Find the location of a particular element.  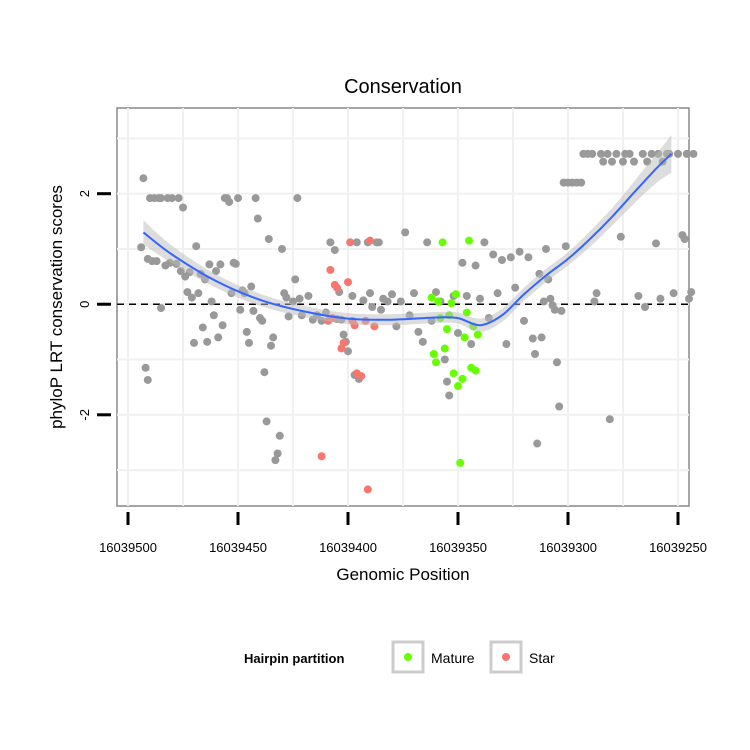

x-tick-label: 16039400 is located at coordinates (348, 547).